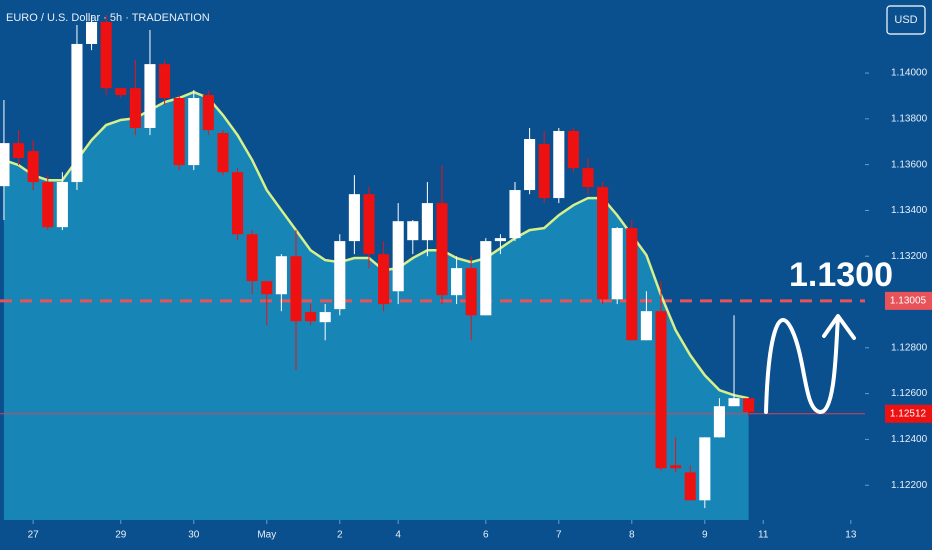  I want to click on price-label: 1.13005, so click(908, 301).